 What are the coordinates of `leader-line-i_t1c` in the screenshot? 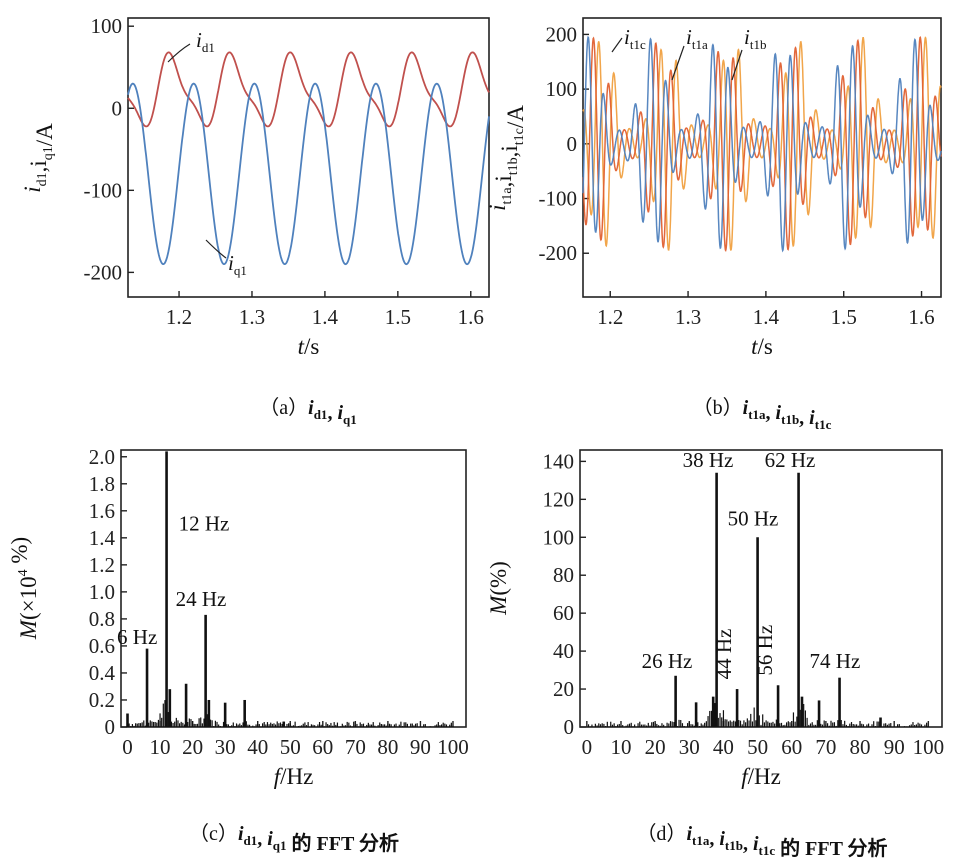 It's located at (617, 45).